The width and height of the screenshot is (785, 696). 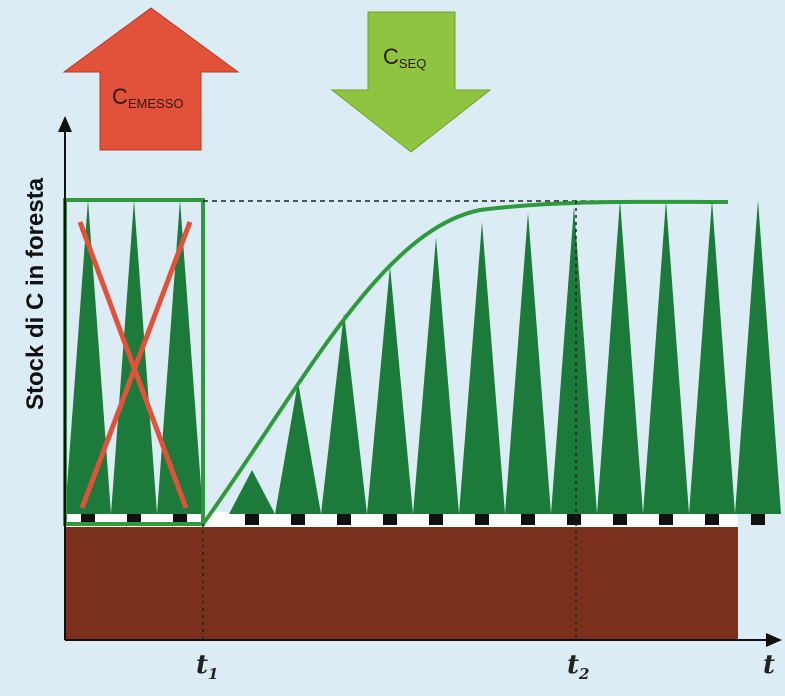 I want to click on t2-label-sub: 2, so click(x=584, y=674).